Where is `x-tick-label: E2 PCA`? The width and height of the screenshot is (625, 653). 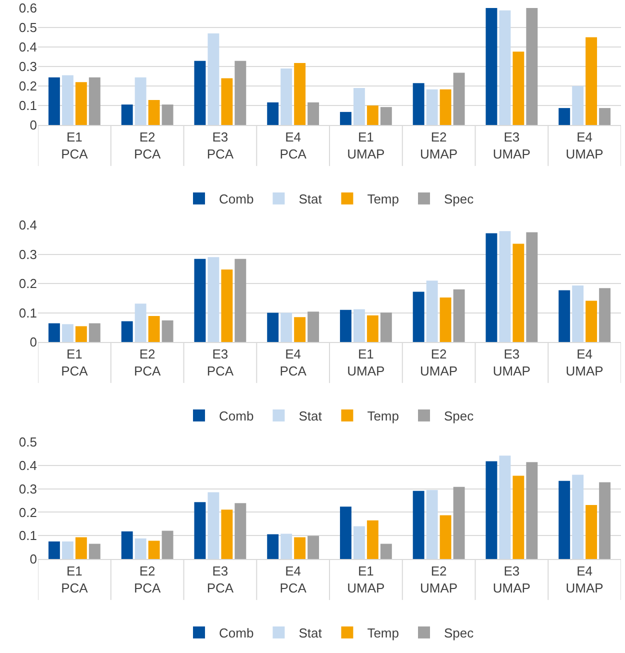
x-tick-label: E2 PCA is located at coordinates (147, 362).